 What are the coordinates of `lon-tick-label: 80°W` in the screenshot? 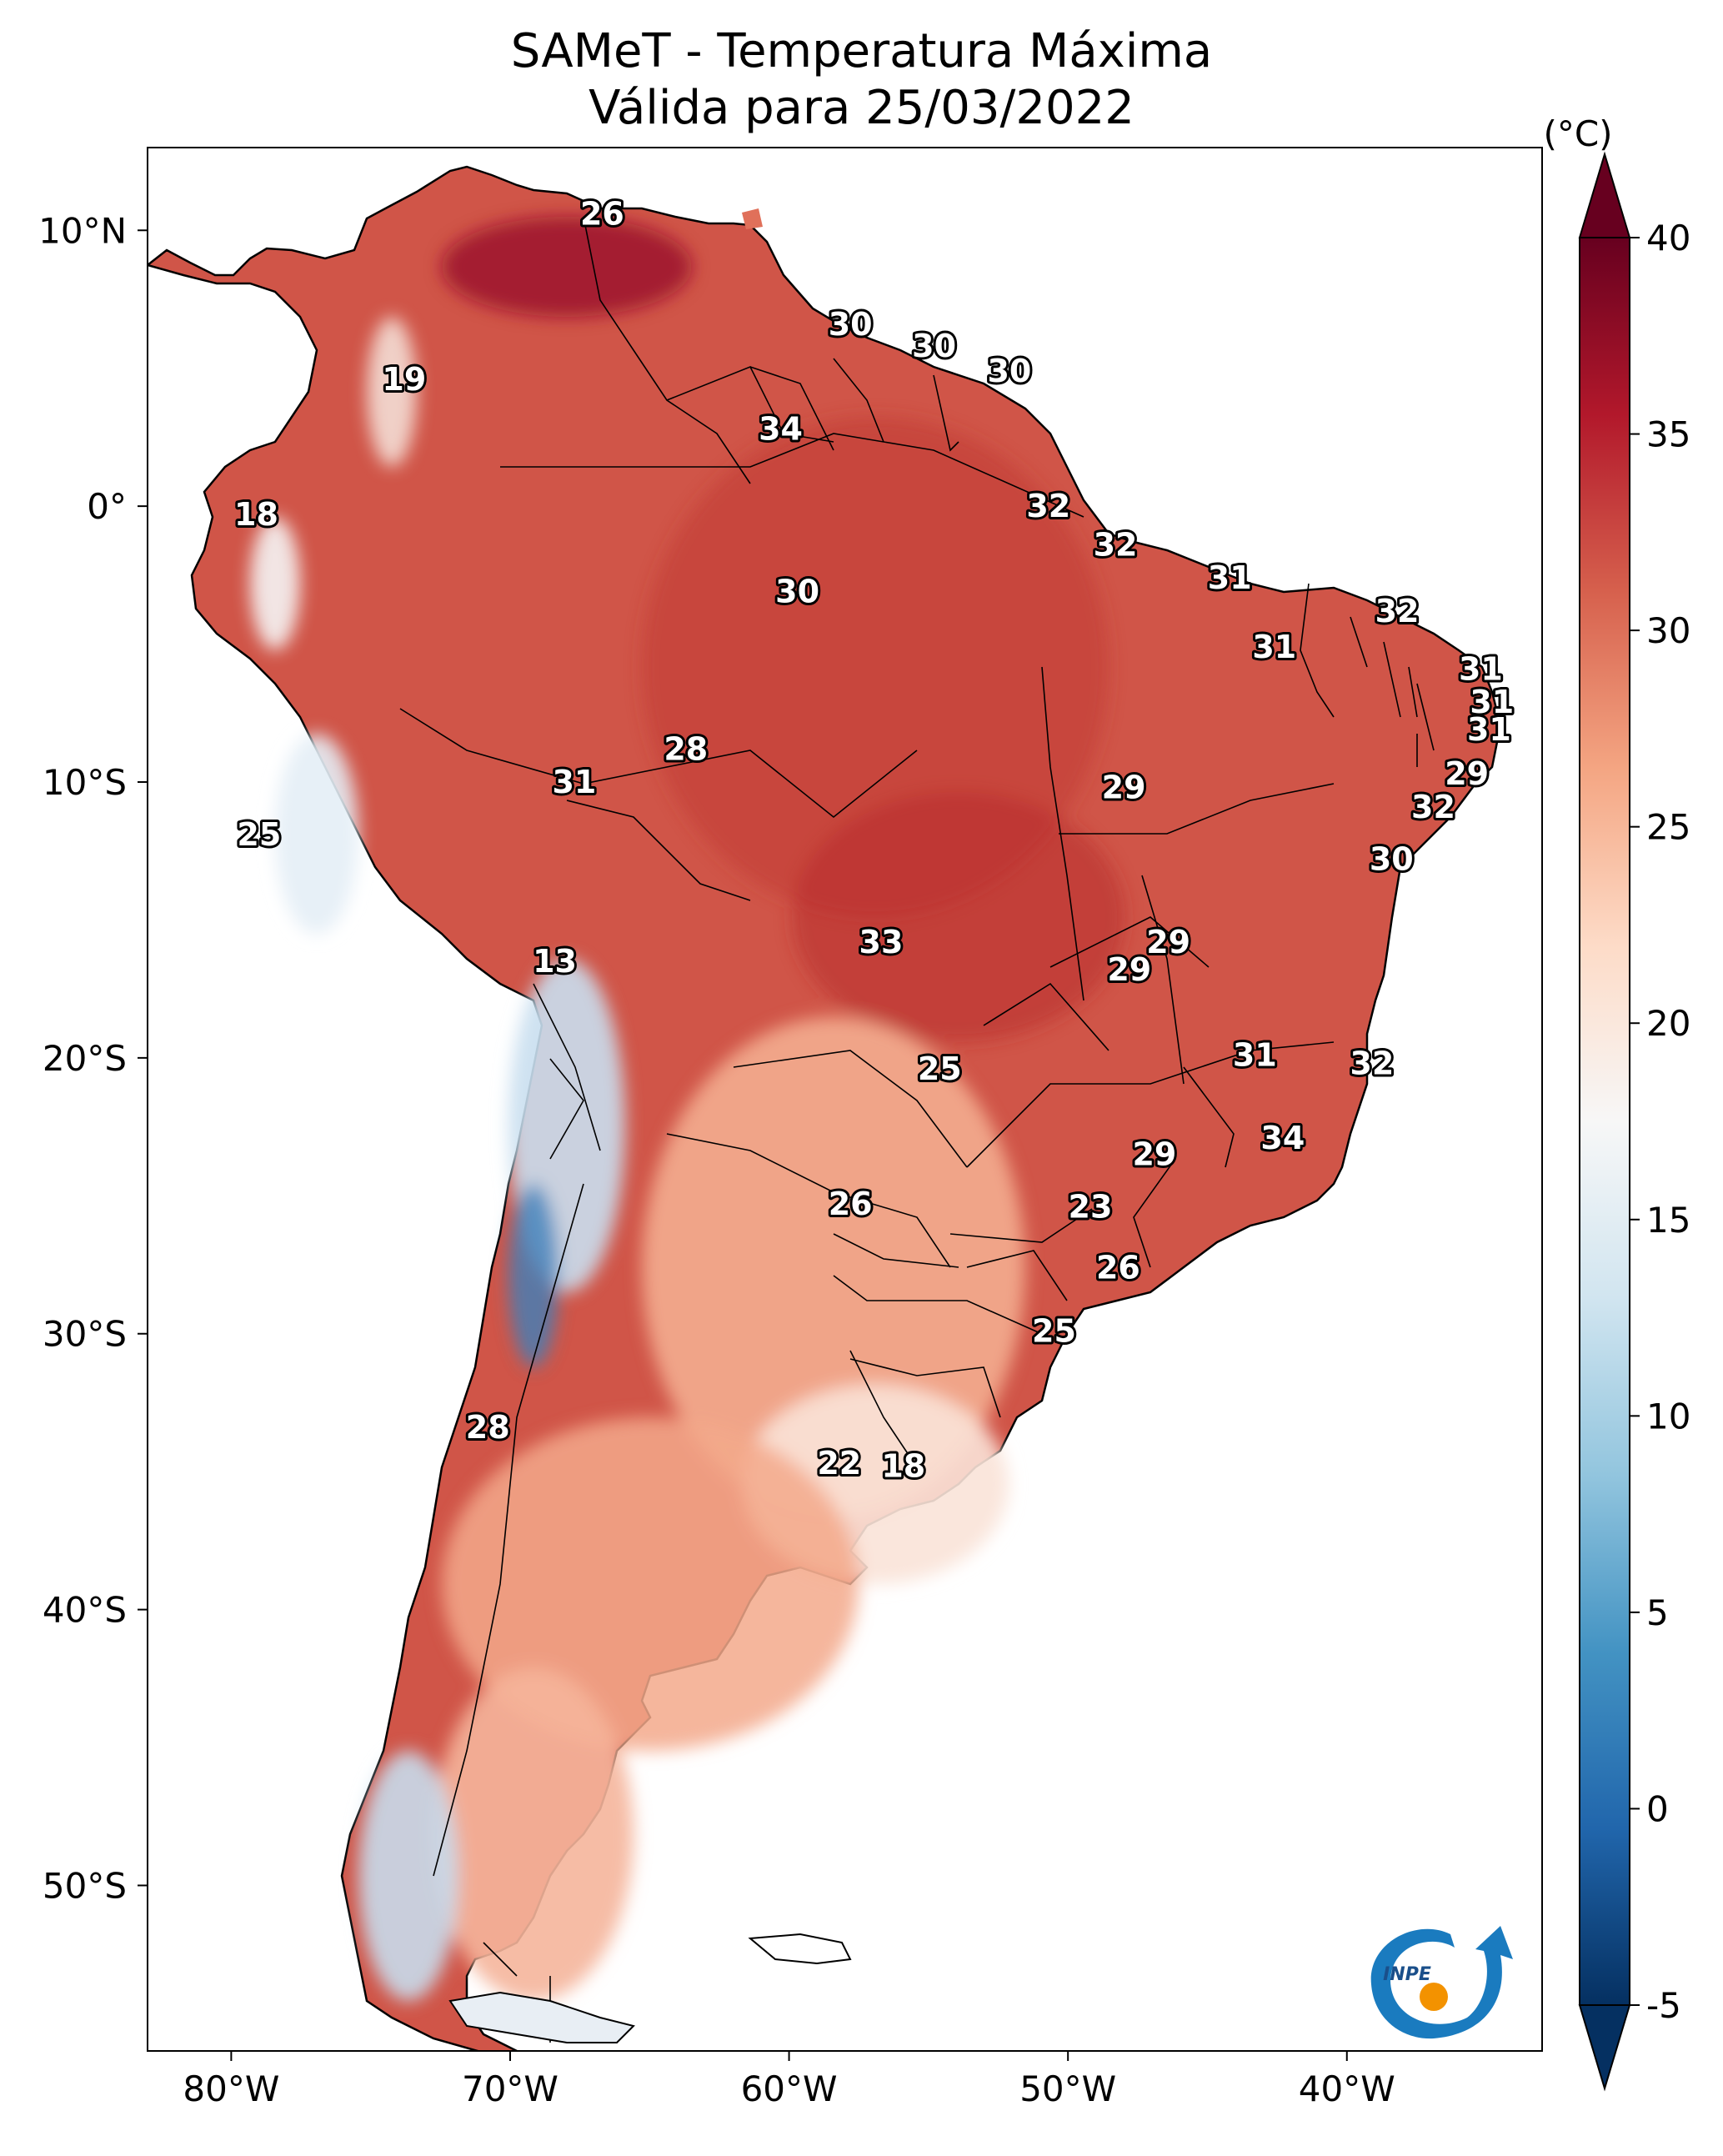 It's located at (231, 2088).